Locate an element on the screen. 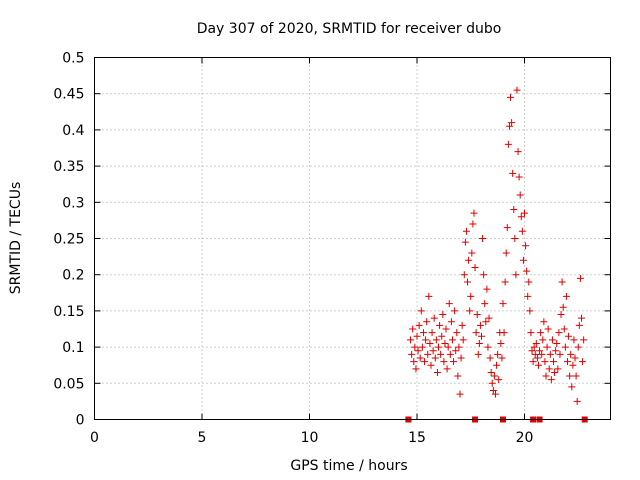 The height and width of the screenshot is (480, 640). y-axis-title: SRMTID / TECUs is located at coordinates (16, 238).